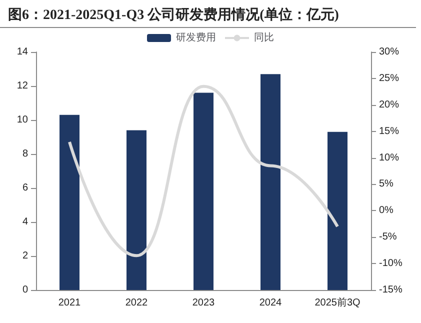  Describe the element at coordinates (196, 38) in the screenshot. I see `legend-label: 研发费用` at that location.